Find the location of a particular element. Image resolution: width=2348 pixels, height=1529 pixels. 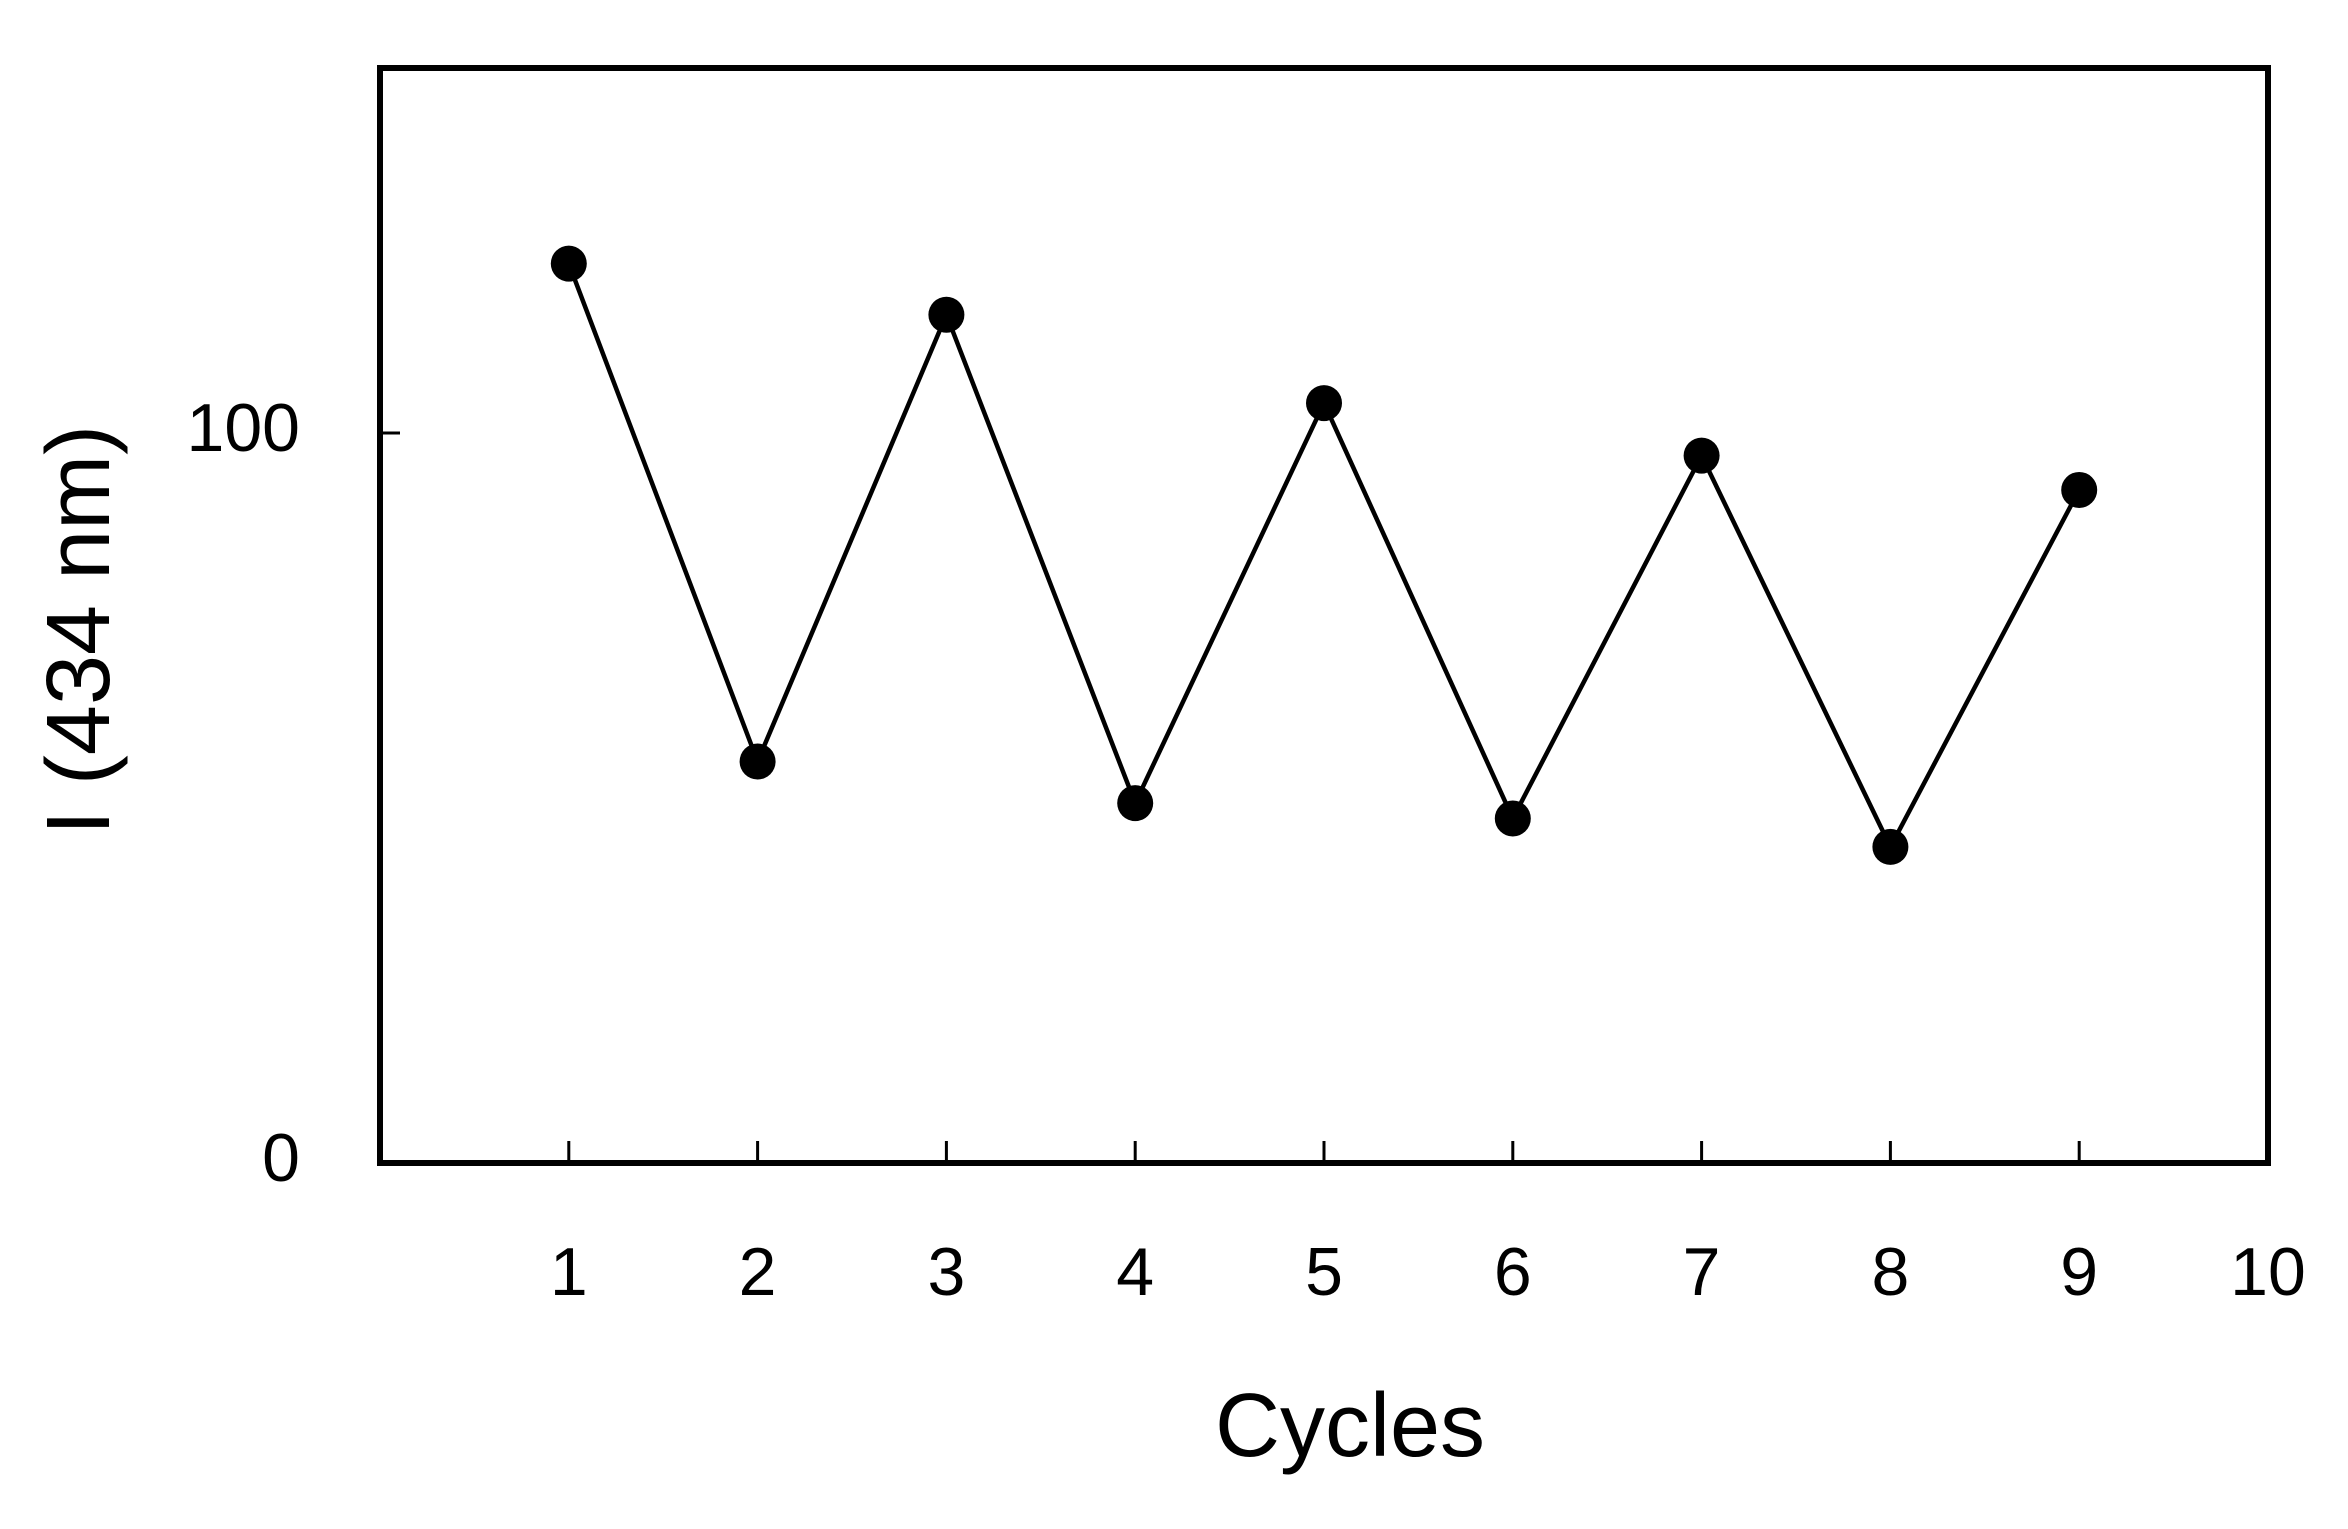

x-tick-label: 8 is located at coordinates (1890, 1272).